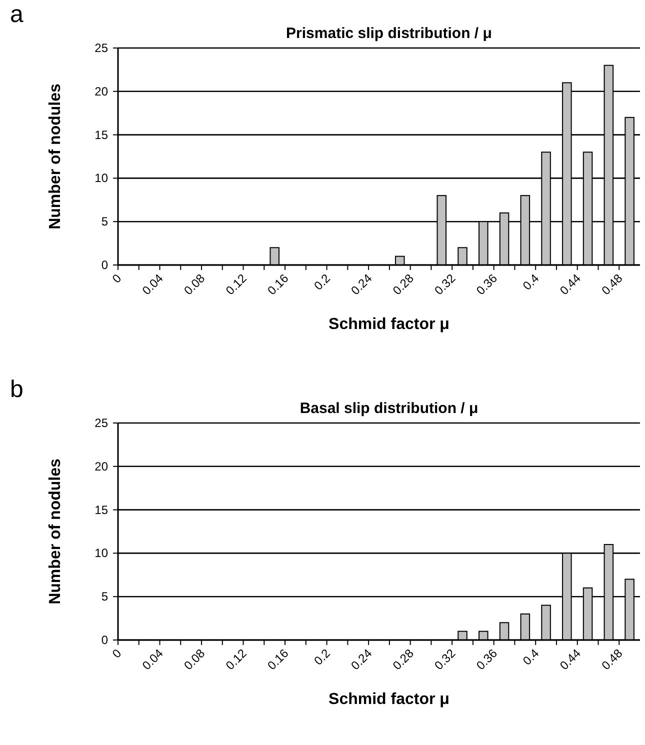  I want to click on chart-title: Prismatic slip distribution / μ, so click(389, 33).